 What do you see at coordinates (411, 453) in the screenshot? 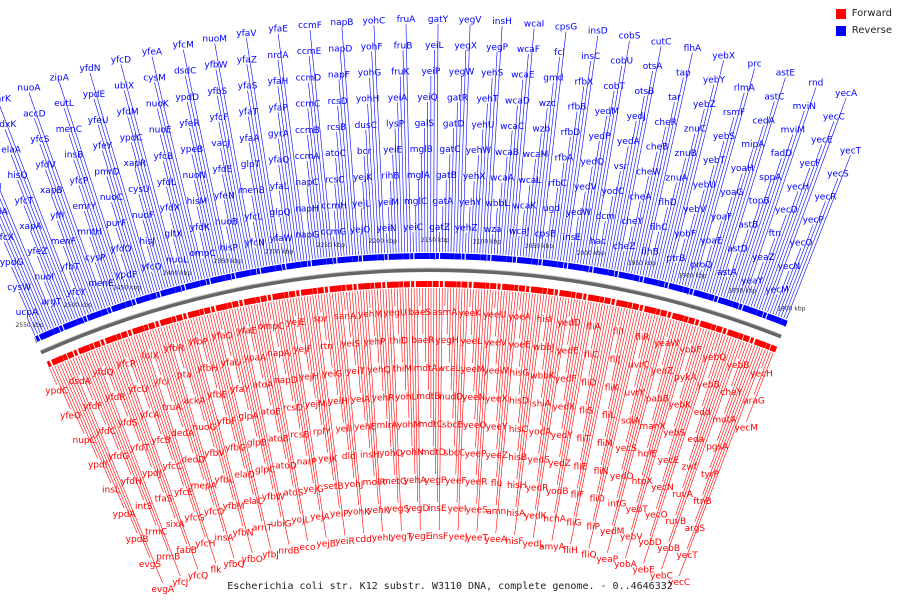
I see `forward-gene-label: yohN` at bounding box center [411, 453].